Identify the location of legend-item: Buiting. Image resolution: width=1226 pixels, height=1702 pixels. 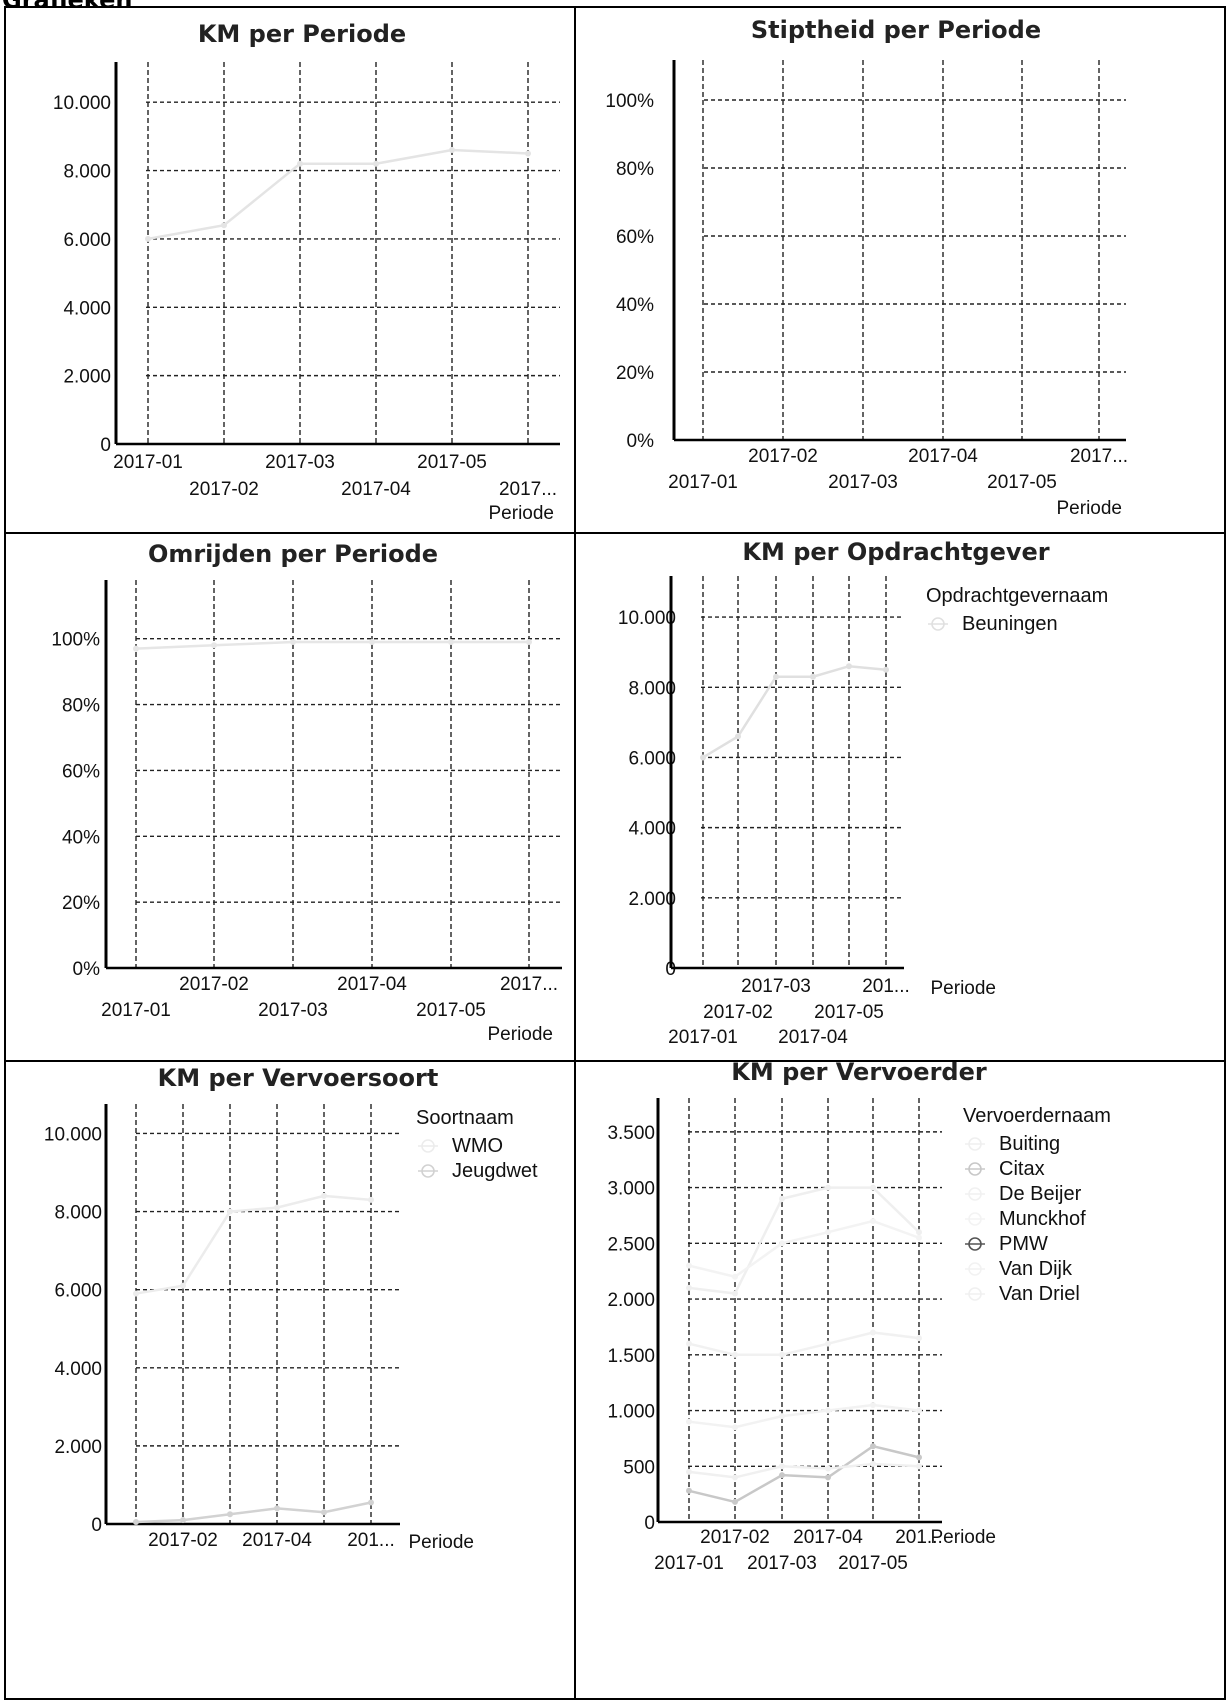
(1012, 1144).